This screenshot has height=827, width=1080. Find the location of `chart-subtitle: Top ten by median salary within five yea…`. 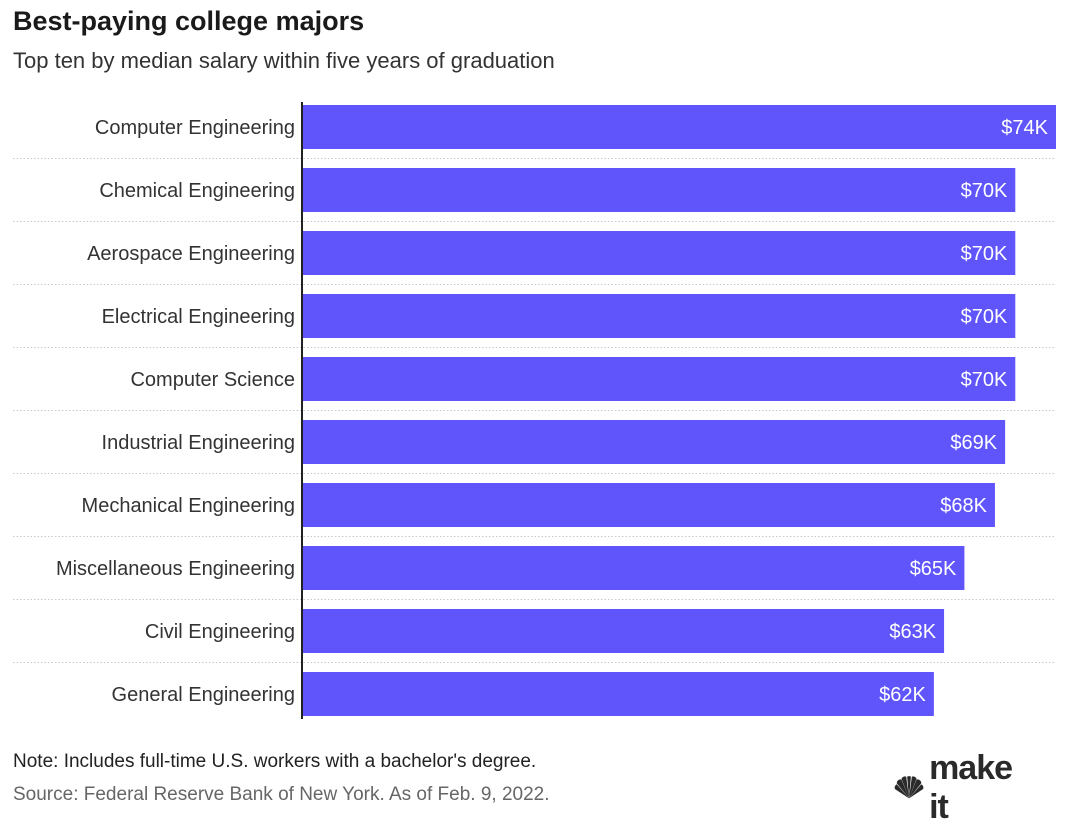

chart-subtitle: Top ten by median salary within five yea… is located at coordinates (284, 60).